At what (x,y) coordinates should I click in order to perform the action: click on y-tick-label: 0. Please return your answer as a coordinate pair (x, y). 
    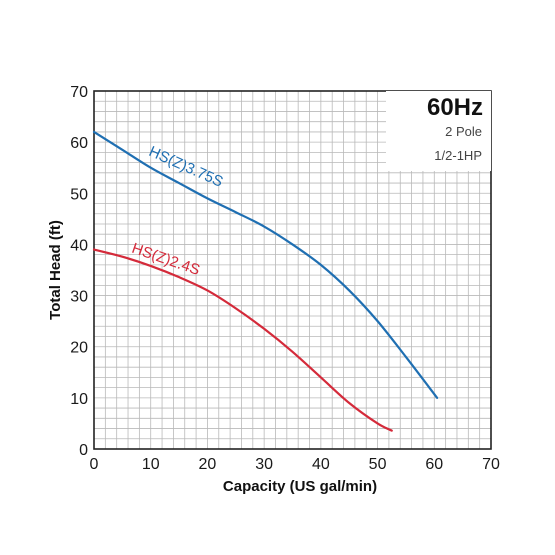
    Looking at the image, I should click on (83, 450).